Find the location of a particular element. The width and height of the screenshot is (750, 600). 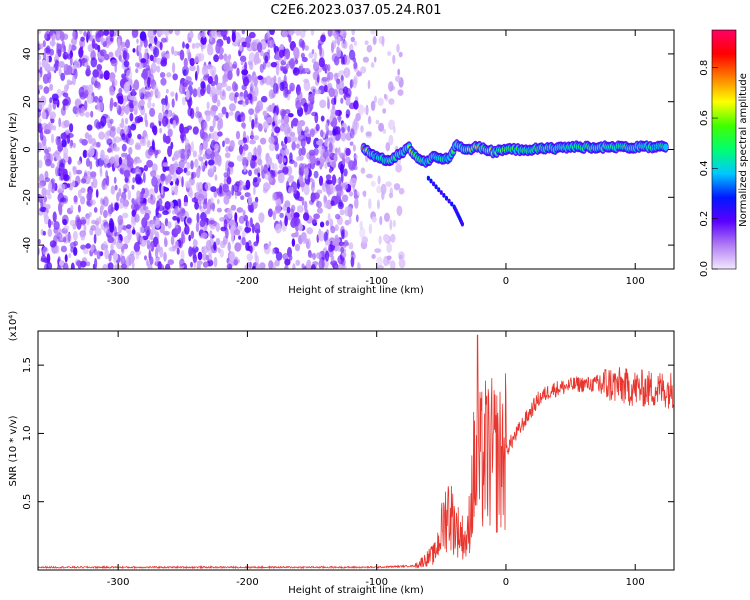

snr-y-multiplier: (x10⁴) is located at coordinates (13, 326).